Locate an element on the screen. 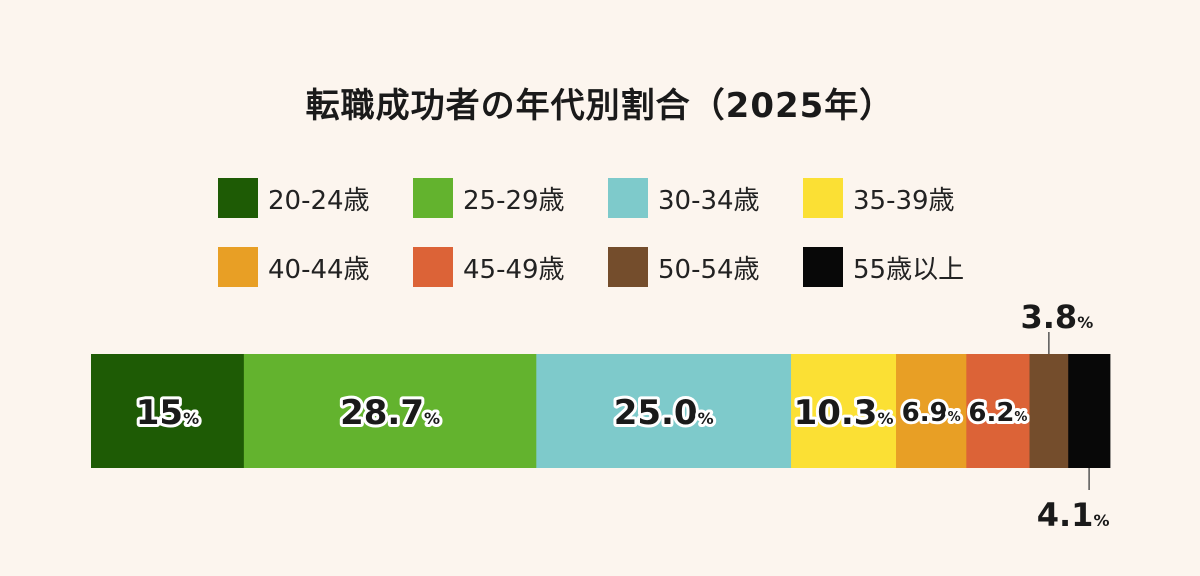 Image resolution: width=1200 pixels, height=576 pixels. legend-item: 25-29歳 is located at coordinates (489, 198).